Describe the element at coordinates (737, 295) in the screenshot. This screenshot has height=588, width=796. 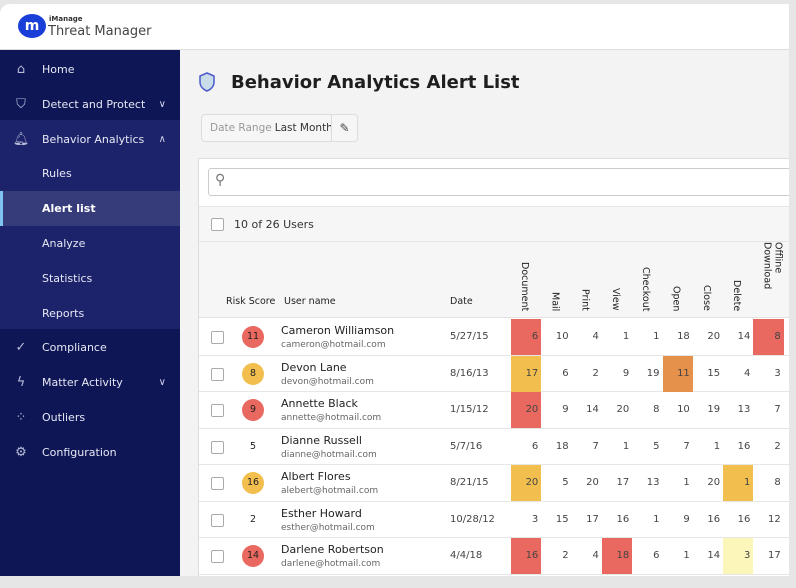
I see `header-delete: Delete` at that location.